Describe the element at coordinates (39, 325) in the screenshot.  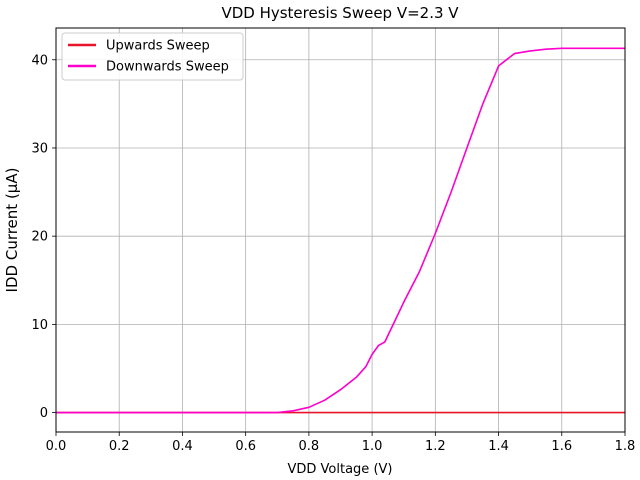
I see `y-tick-label: 10` at that location.